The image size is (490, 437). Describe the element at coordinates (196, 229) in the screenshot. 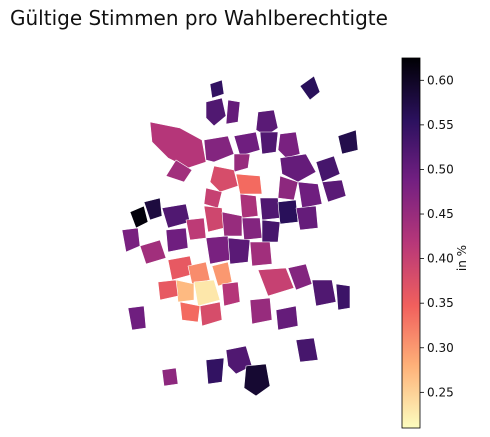

I see `district-d27` at that location.